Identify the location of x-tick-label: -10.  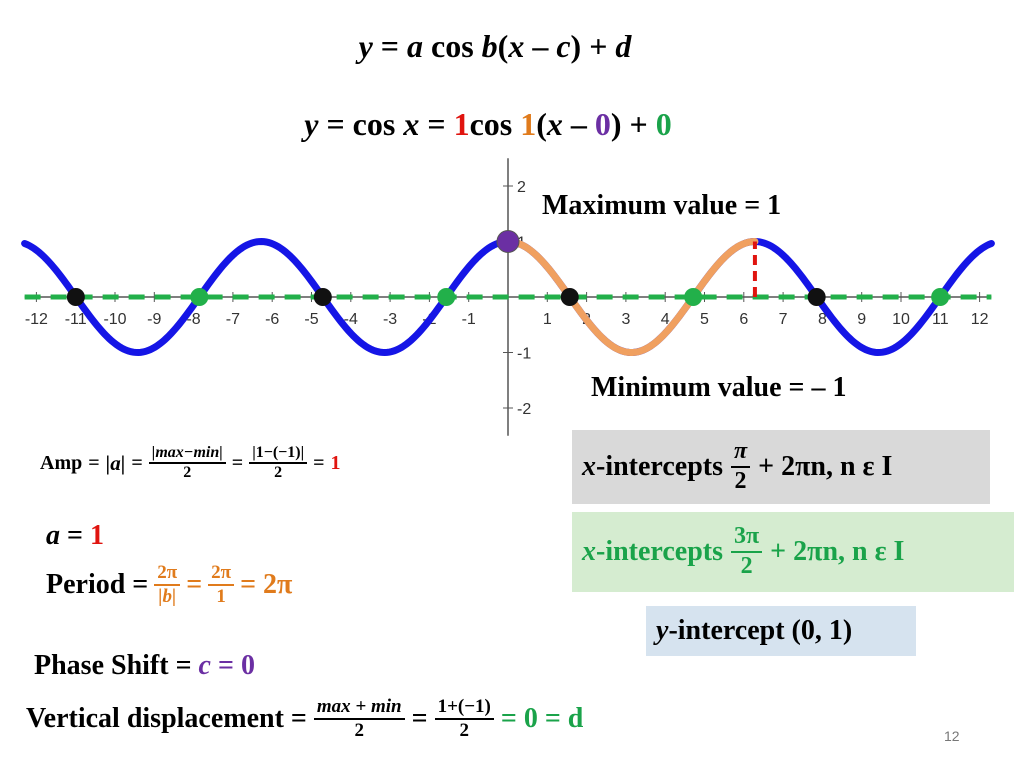
(114, 319).